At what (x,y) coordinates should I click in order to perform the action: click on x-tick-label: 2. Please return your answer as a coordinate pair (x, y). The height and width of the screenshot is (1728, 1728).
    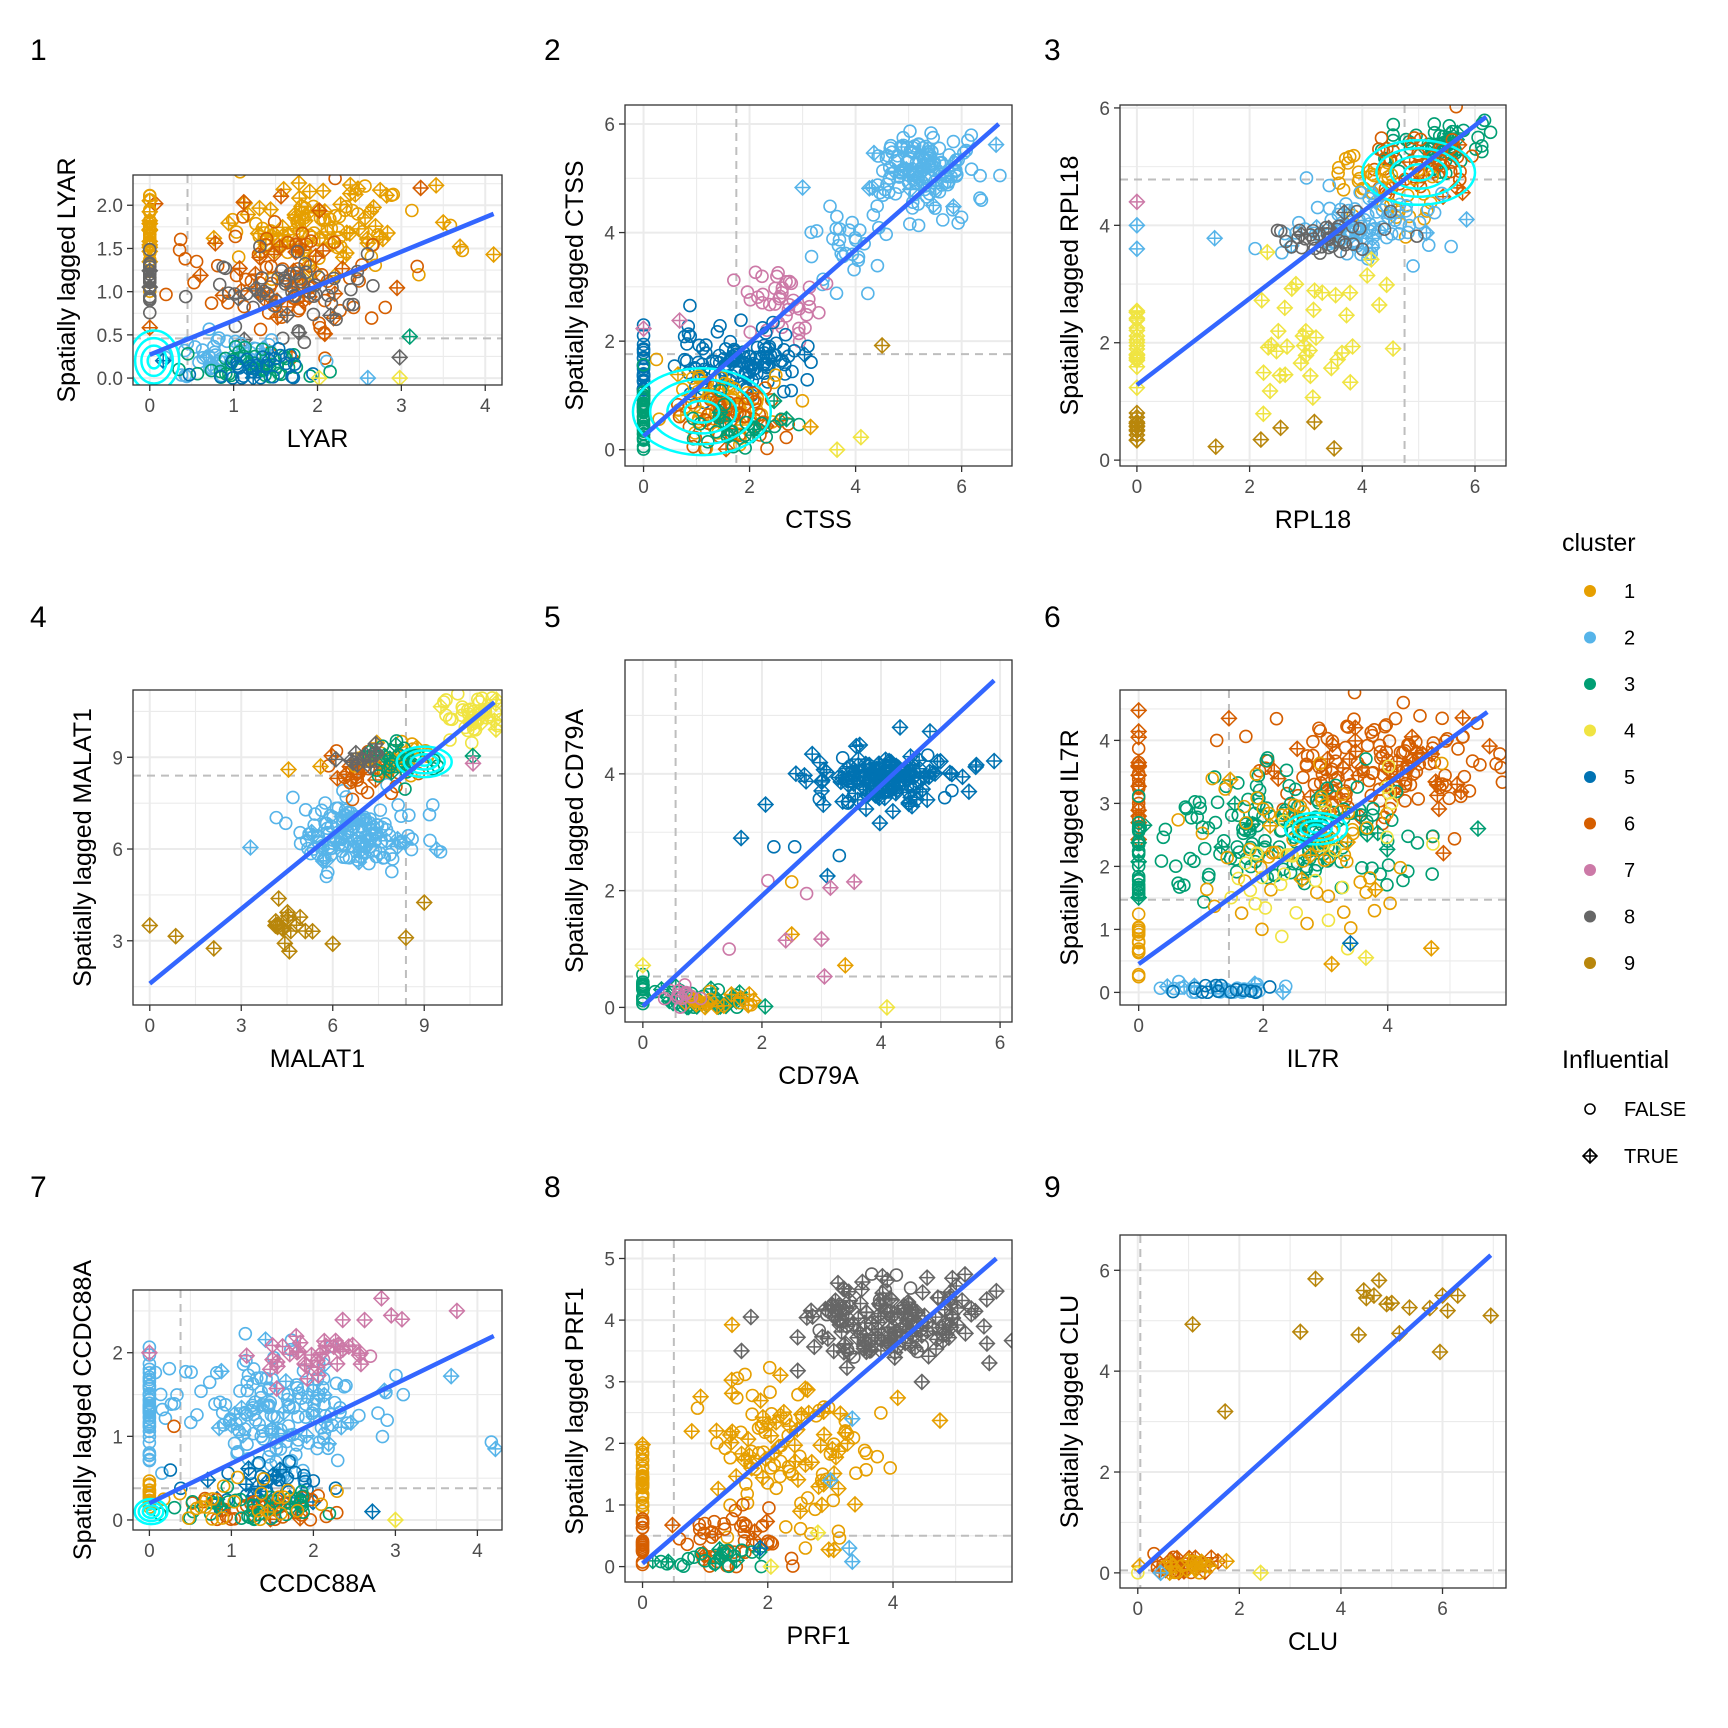
    Looking at the image, I should click on (762, 1043).